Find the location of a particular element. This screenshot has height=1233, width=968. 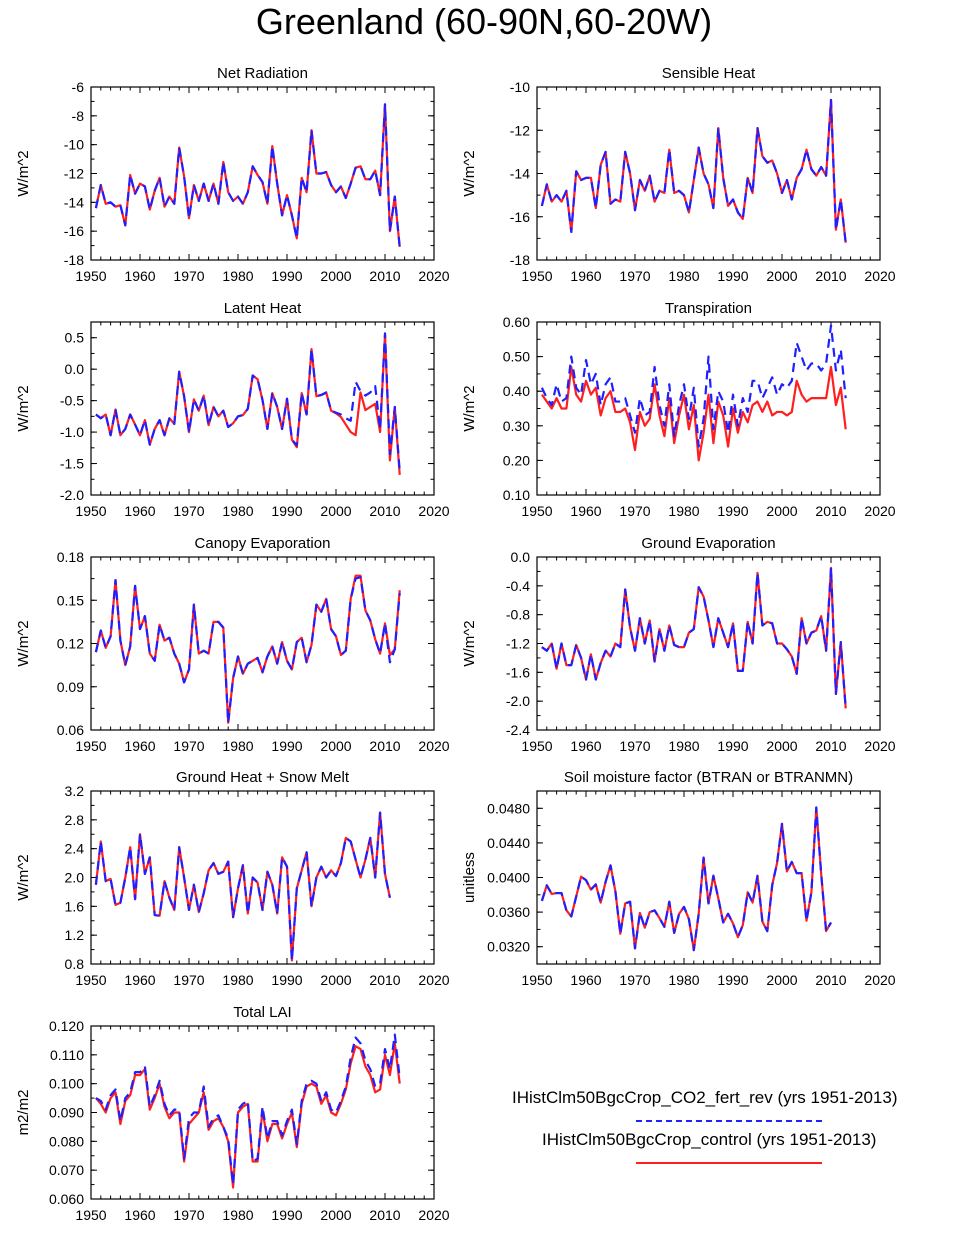

y-tick-label: 0.09 is located at coordinates (70, 687).